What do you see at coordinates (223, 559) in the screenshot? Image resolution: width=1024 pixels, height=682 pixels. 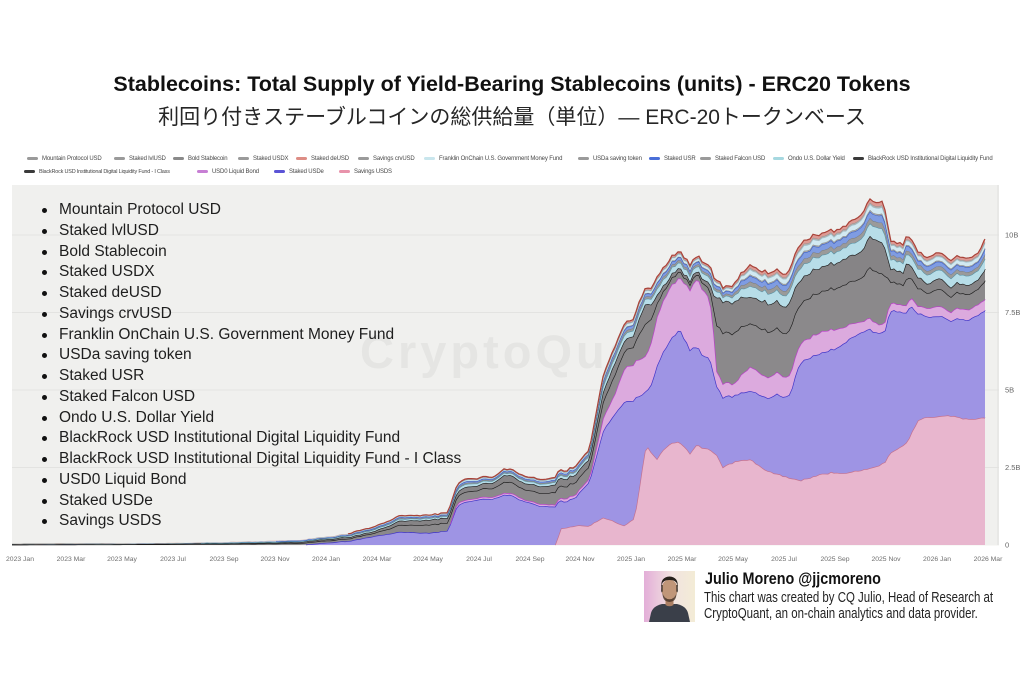 I see `svg-text: 2023 Sep` at bounding box center [223, 559].